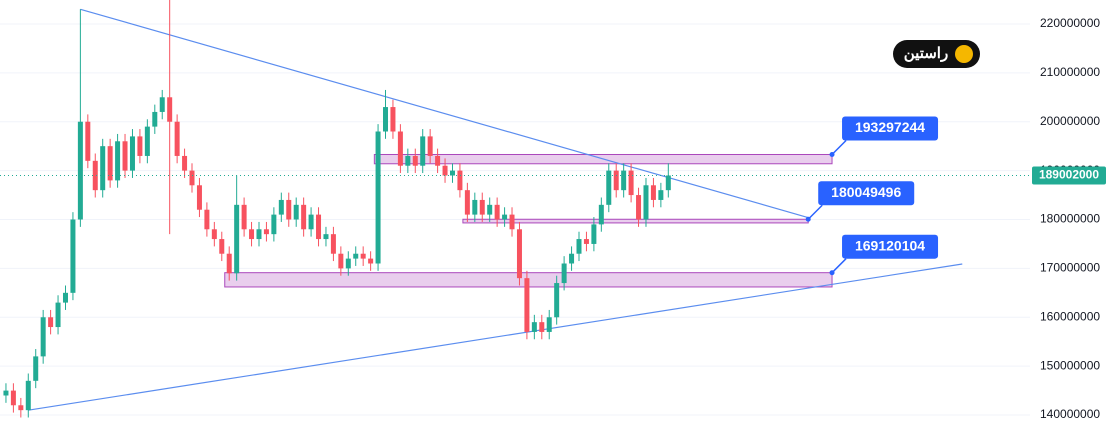 The image size is (1108, 444). I want to click on callout-label: 193297244, so click(890, 127).